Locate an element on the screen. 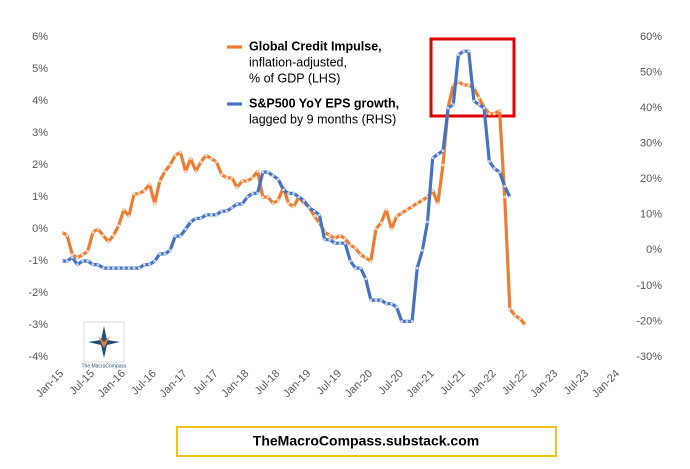  y-tick-label: -3% is located at coordinates (38, 325).